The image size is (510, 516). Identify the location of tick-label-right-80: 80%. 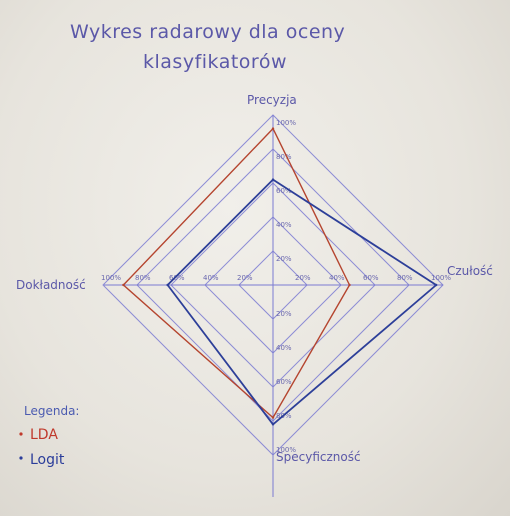
(405, 278).